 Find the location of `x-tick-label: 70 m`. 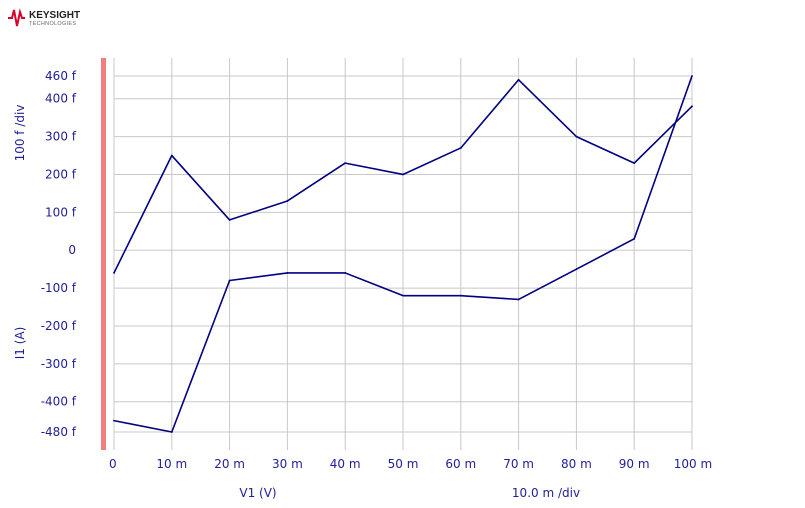

x-tick-label: 70 m is located at coordinates (518, 464).